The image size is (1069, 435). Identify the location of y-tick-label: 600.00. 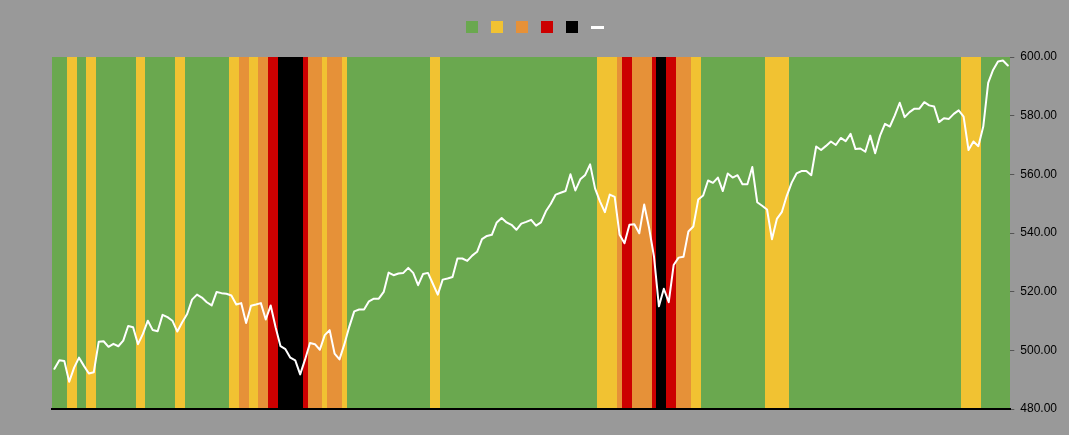
(1039, 56).